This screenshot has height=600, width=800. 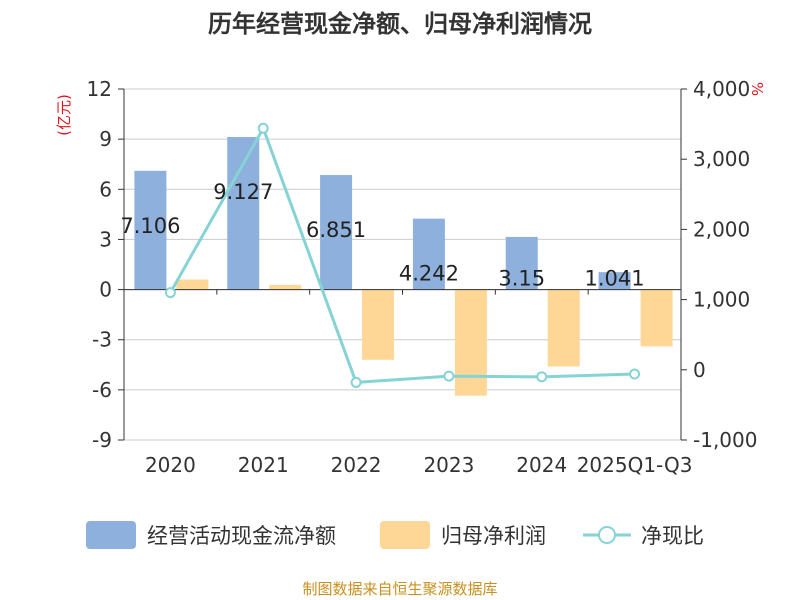 I want to click on x-tick-label: 2023, so click(x=448, y=465).